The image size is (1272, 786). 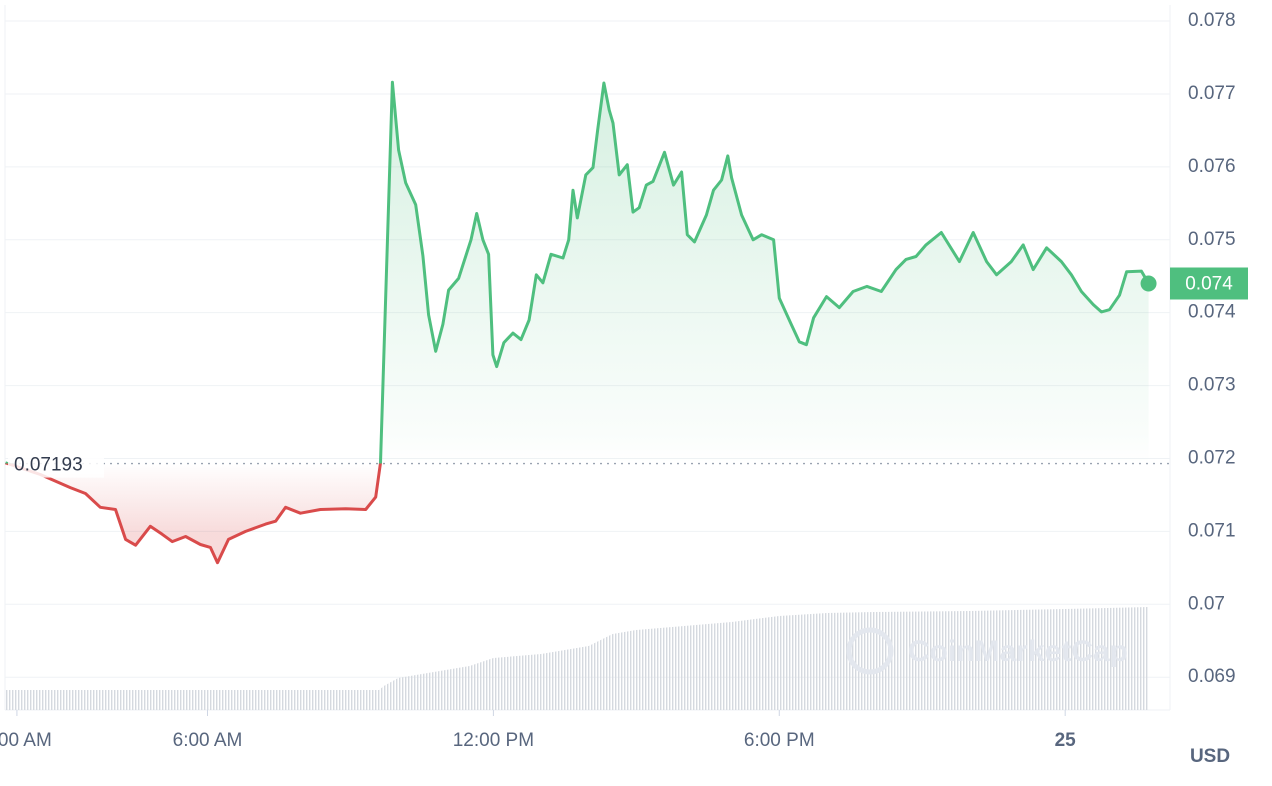 I want to click on y-tick-label: 0.074, so click(x=1212, y=312).